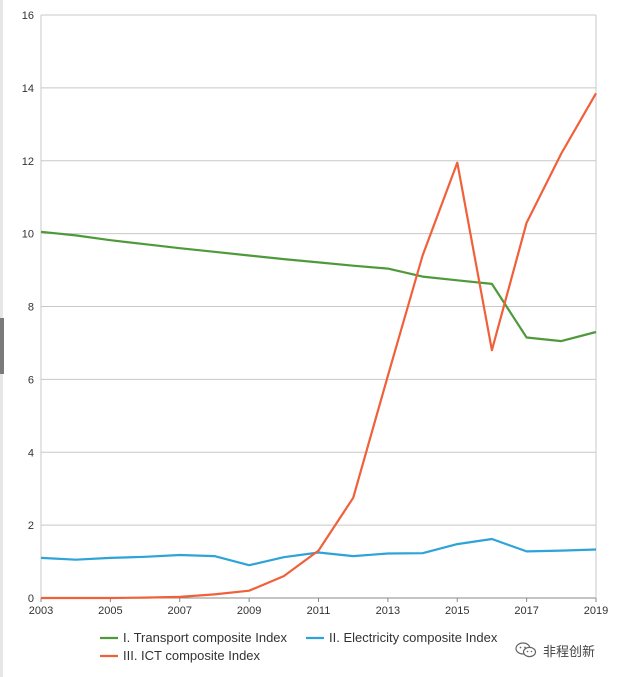 The height and width of the screenshot is (677, 622). What do you see at coordinates (192, 655) in the screenshot?
I see `legend-label: III. ICT composite Index` at bounding box center [192, 655].